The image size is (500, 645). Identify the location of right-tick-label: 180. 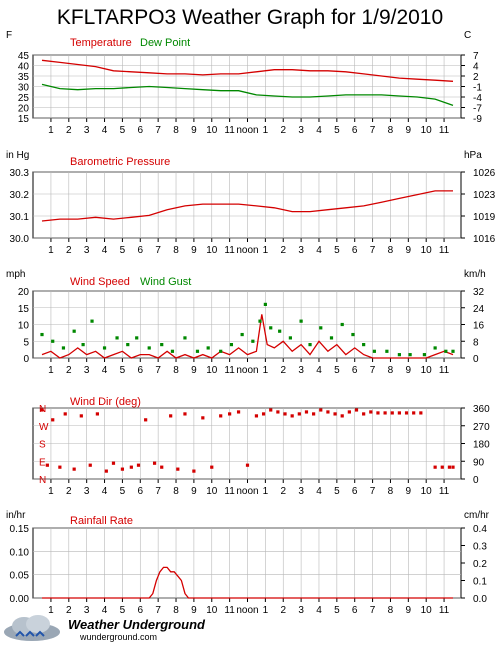
(481, 445).